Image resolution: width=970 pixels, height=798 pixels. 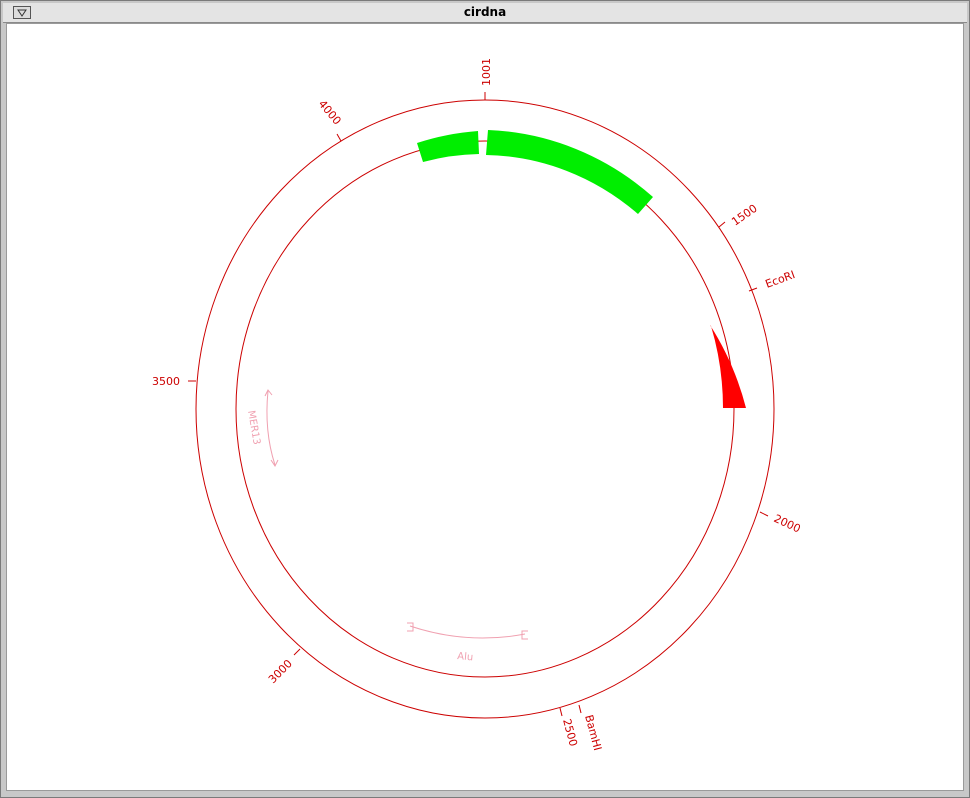 I want to click on alu-left-bracket, so click(x=410, y=627).